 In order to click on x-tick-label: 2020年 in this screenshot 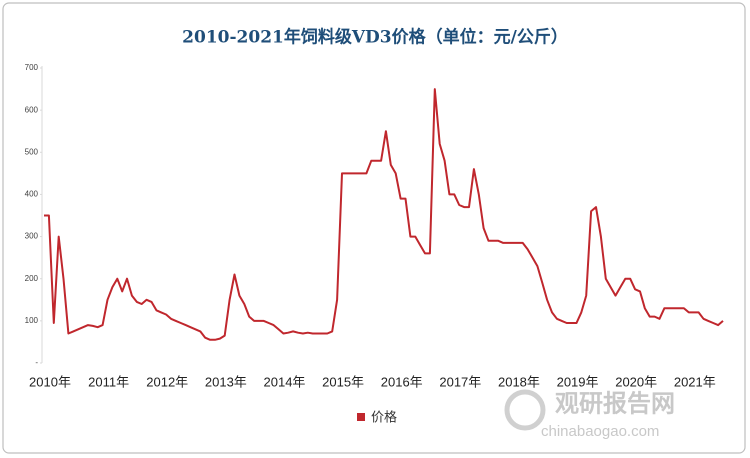, I will do `click(636, 381)`.